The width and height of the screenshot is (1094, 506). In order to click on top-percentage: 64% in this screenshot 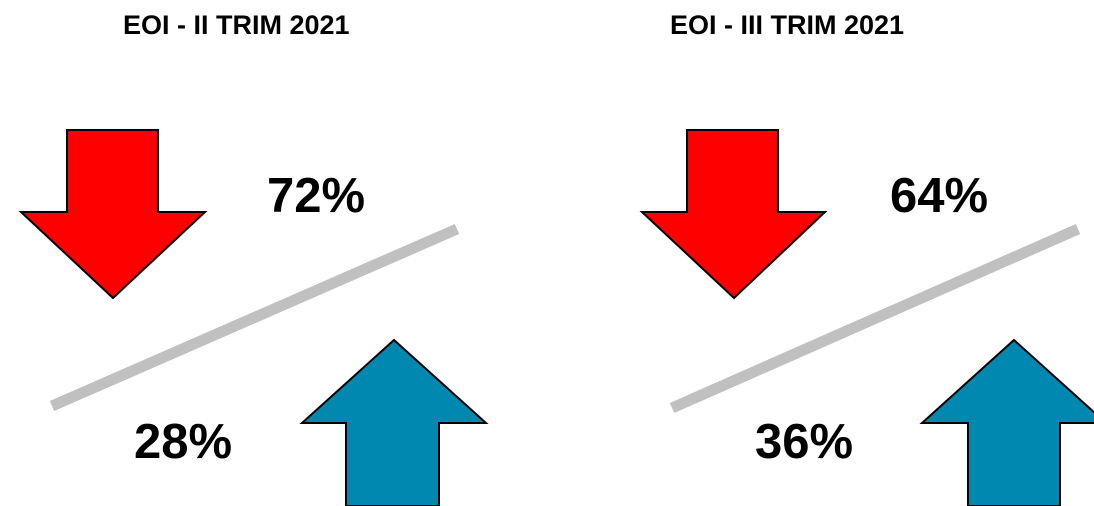, I will do `click(939, 196)`.